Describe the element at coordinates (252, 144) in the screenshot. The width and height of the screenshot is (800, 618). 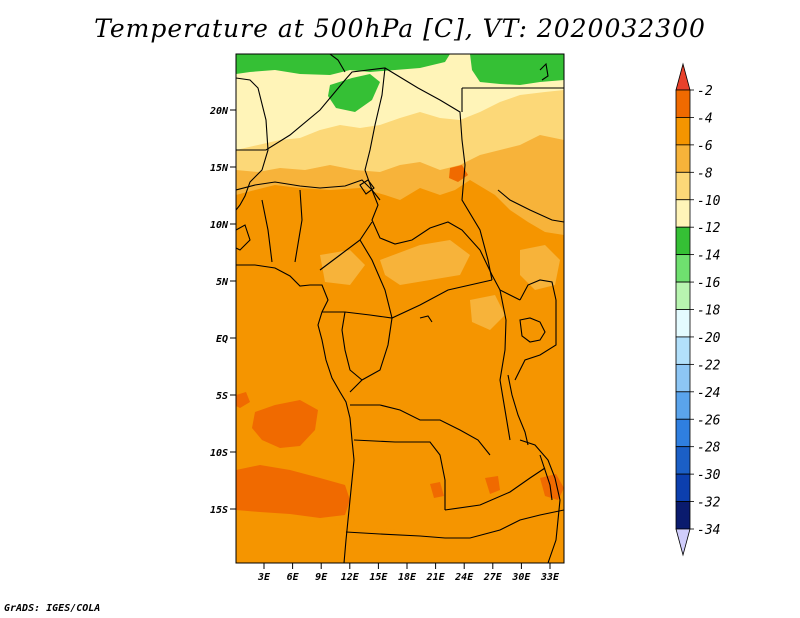
I see `coastline-west` at that location.